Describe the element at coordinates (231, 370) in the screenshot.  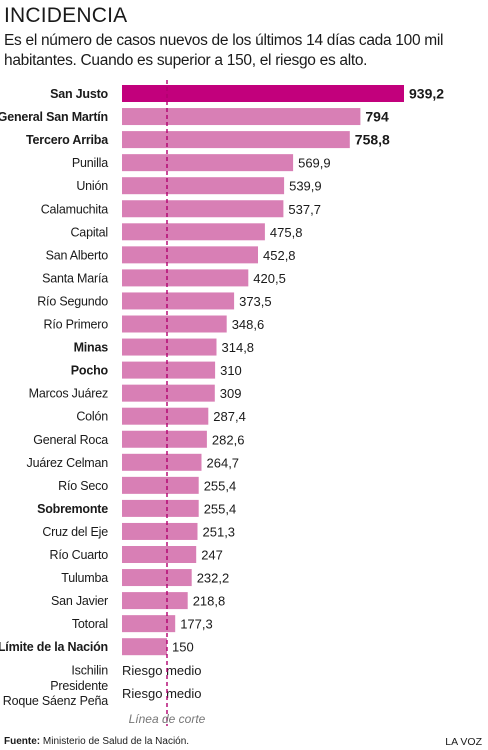
I see `value-label-pocho: 310` at that location.